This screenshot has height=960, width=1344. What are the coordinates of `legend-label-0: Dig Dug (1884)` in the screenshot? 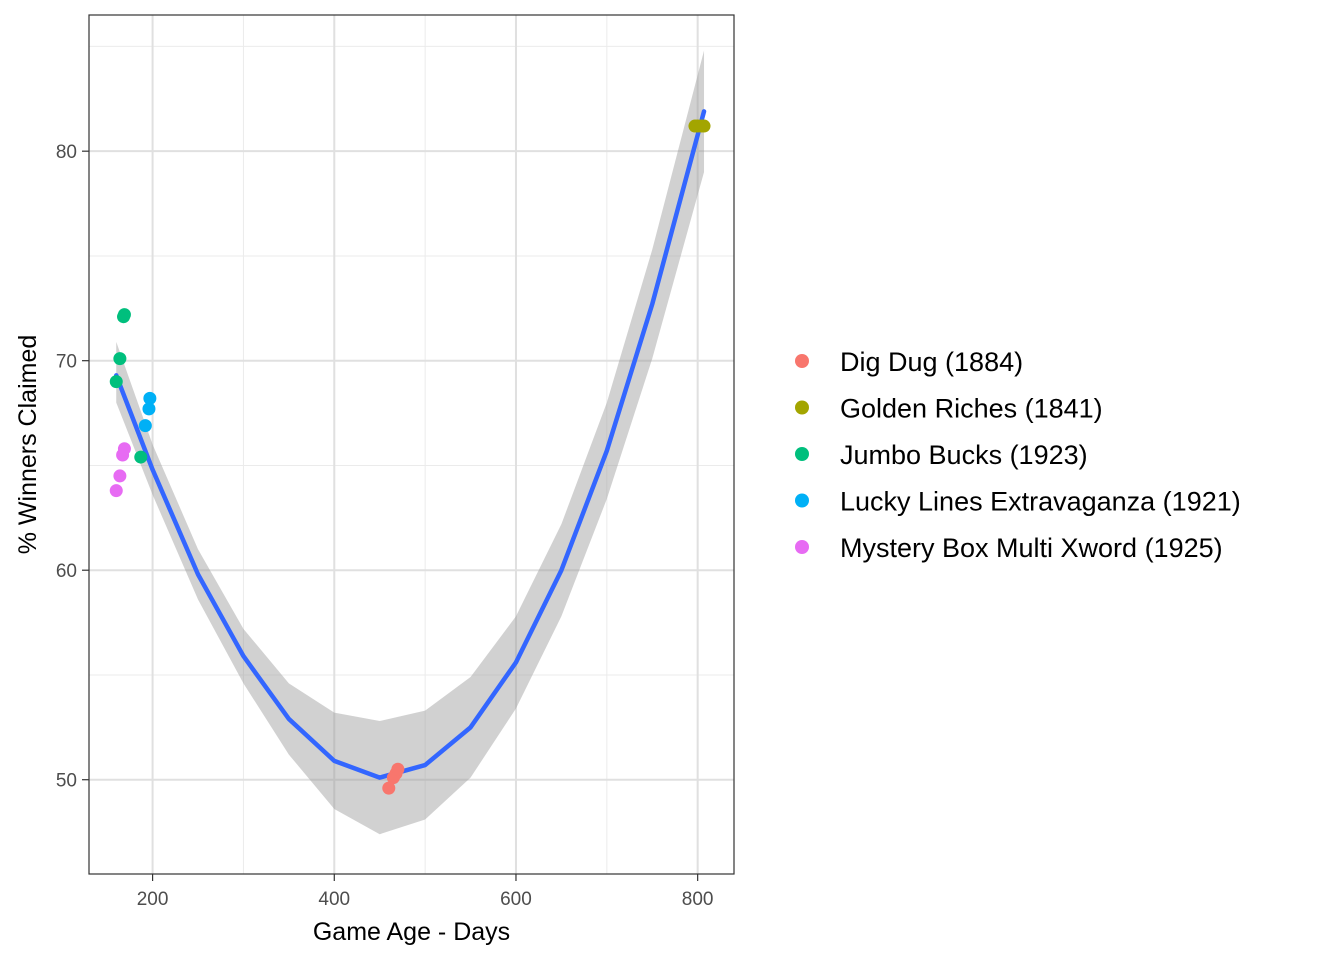 It's located at (931, 362).